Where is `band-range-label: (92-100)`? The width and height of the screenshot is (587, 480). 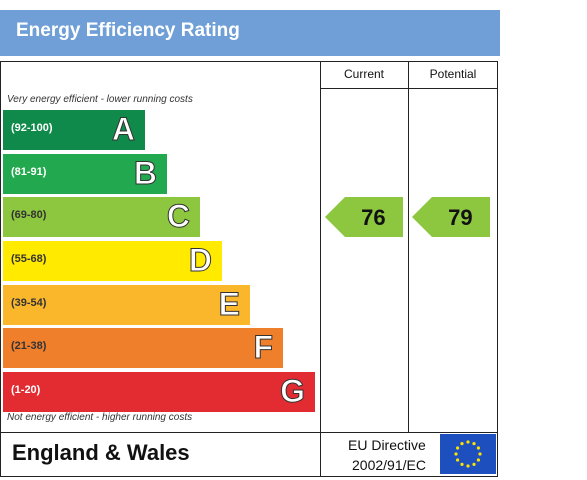
band-range-label: (92-100) is located at coordinates (32, 128).